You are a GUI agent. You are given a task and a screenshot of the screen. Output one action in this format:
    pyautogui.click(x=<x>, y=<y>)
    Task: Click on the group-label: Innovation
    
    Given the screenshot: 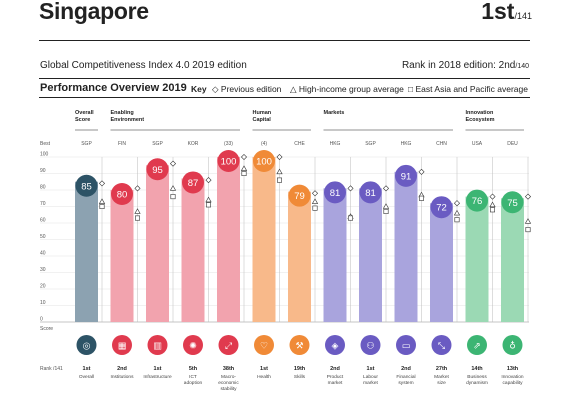 What is the action you would take?
    pyautogui.click(x=480, y=113)
    